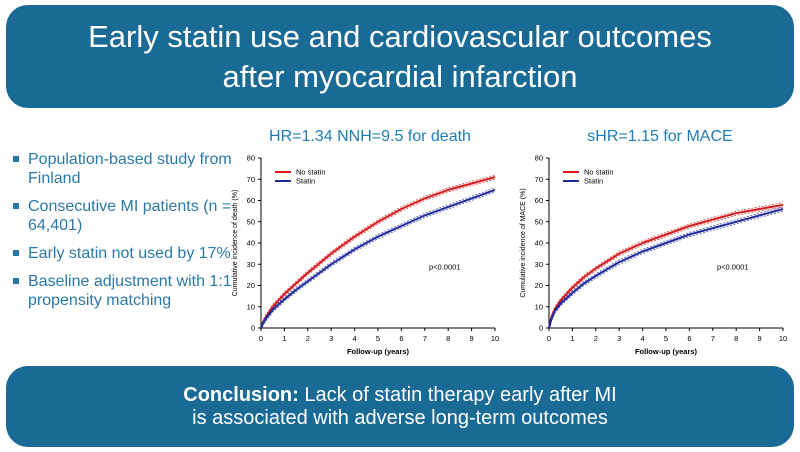 The image size is (800, 452). I want to click on death-chart-x-tick-label: 7, so click(425, 338).